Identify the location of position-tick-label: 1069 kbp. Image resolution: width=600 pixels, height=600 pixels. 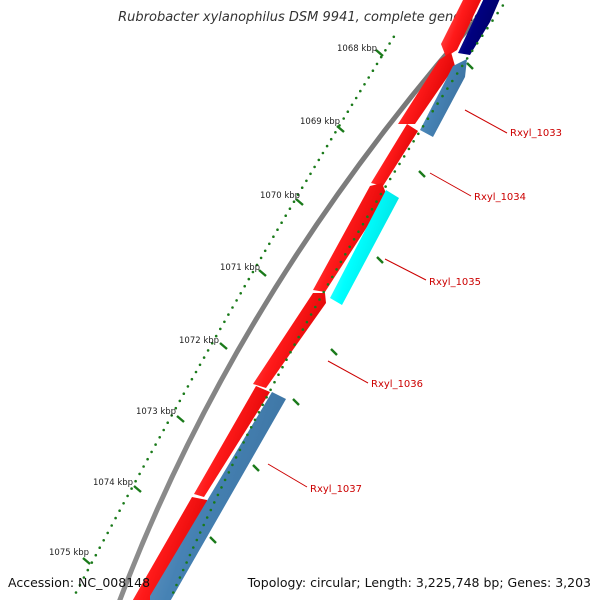
(320, 122).